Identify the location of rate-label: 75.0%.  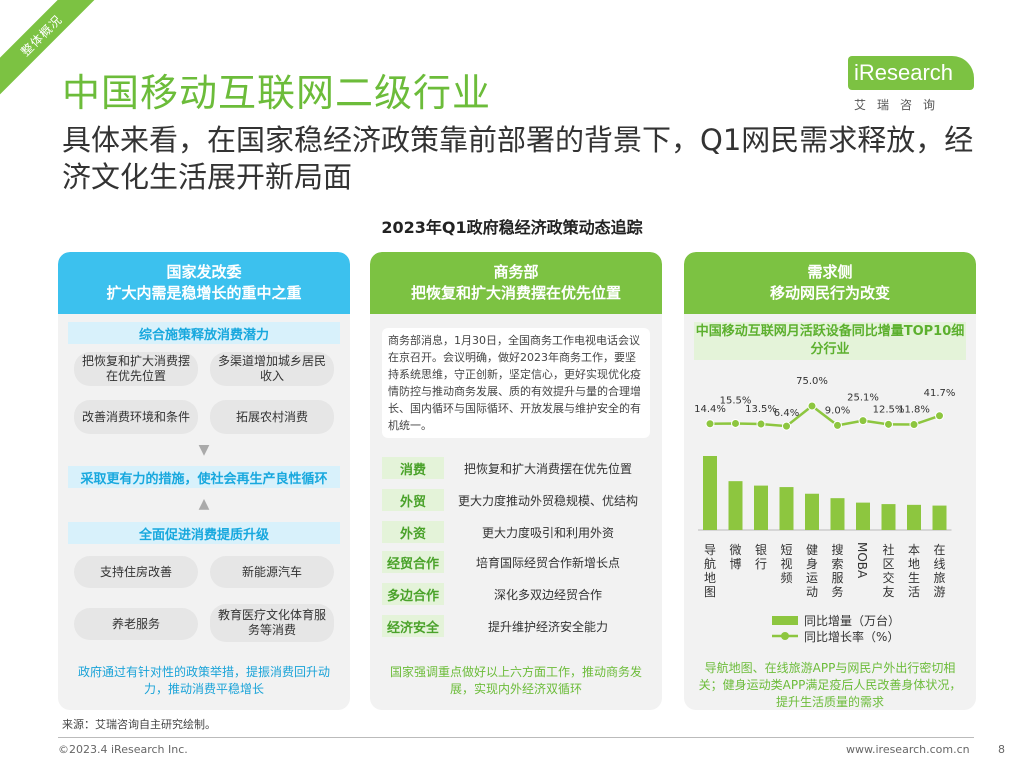
(812, 381).